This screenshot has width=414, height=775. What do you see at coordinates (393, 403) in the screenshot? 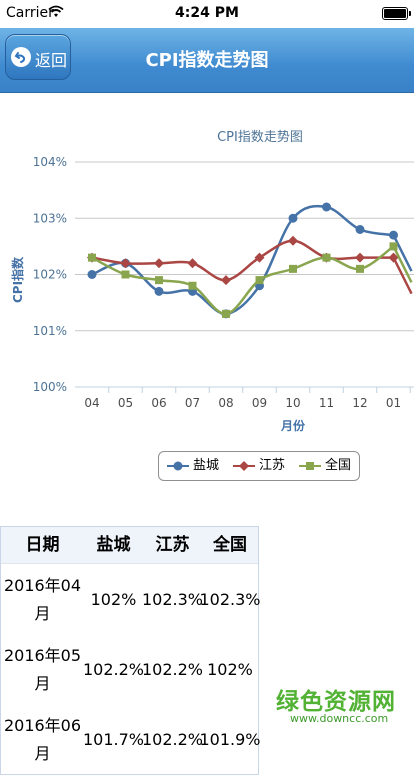
I see `x-tick-label: 01` at bounding box center [393, 403].